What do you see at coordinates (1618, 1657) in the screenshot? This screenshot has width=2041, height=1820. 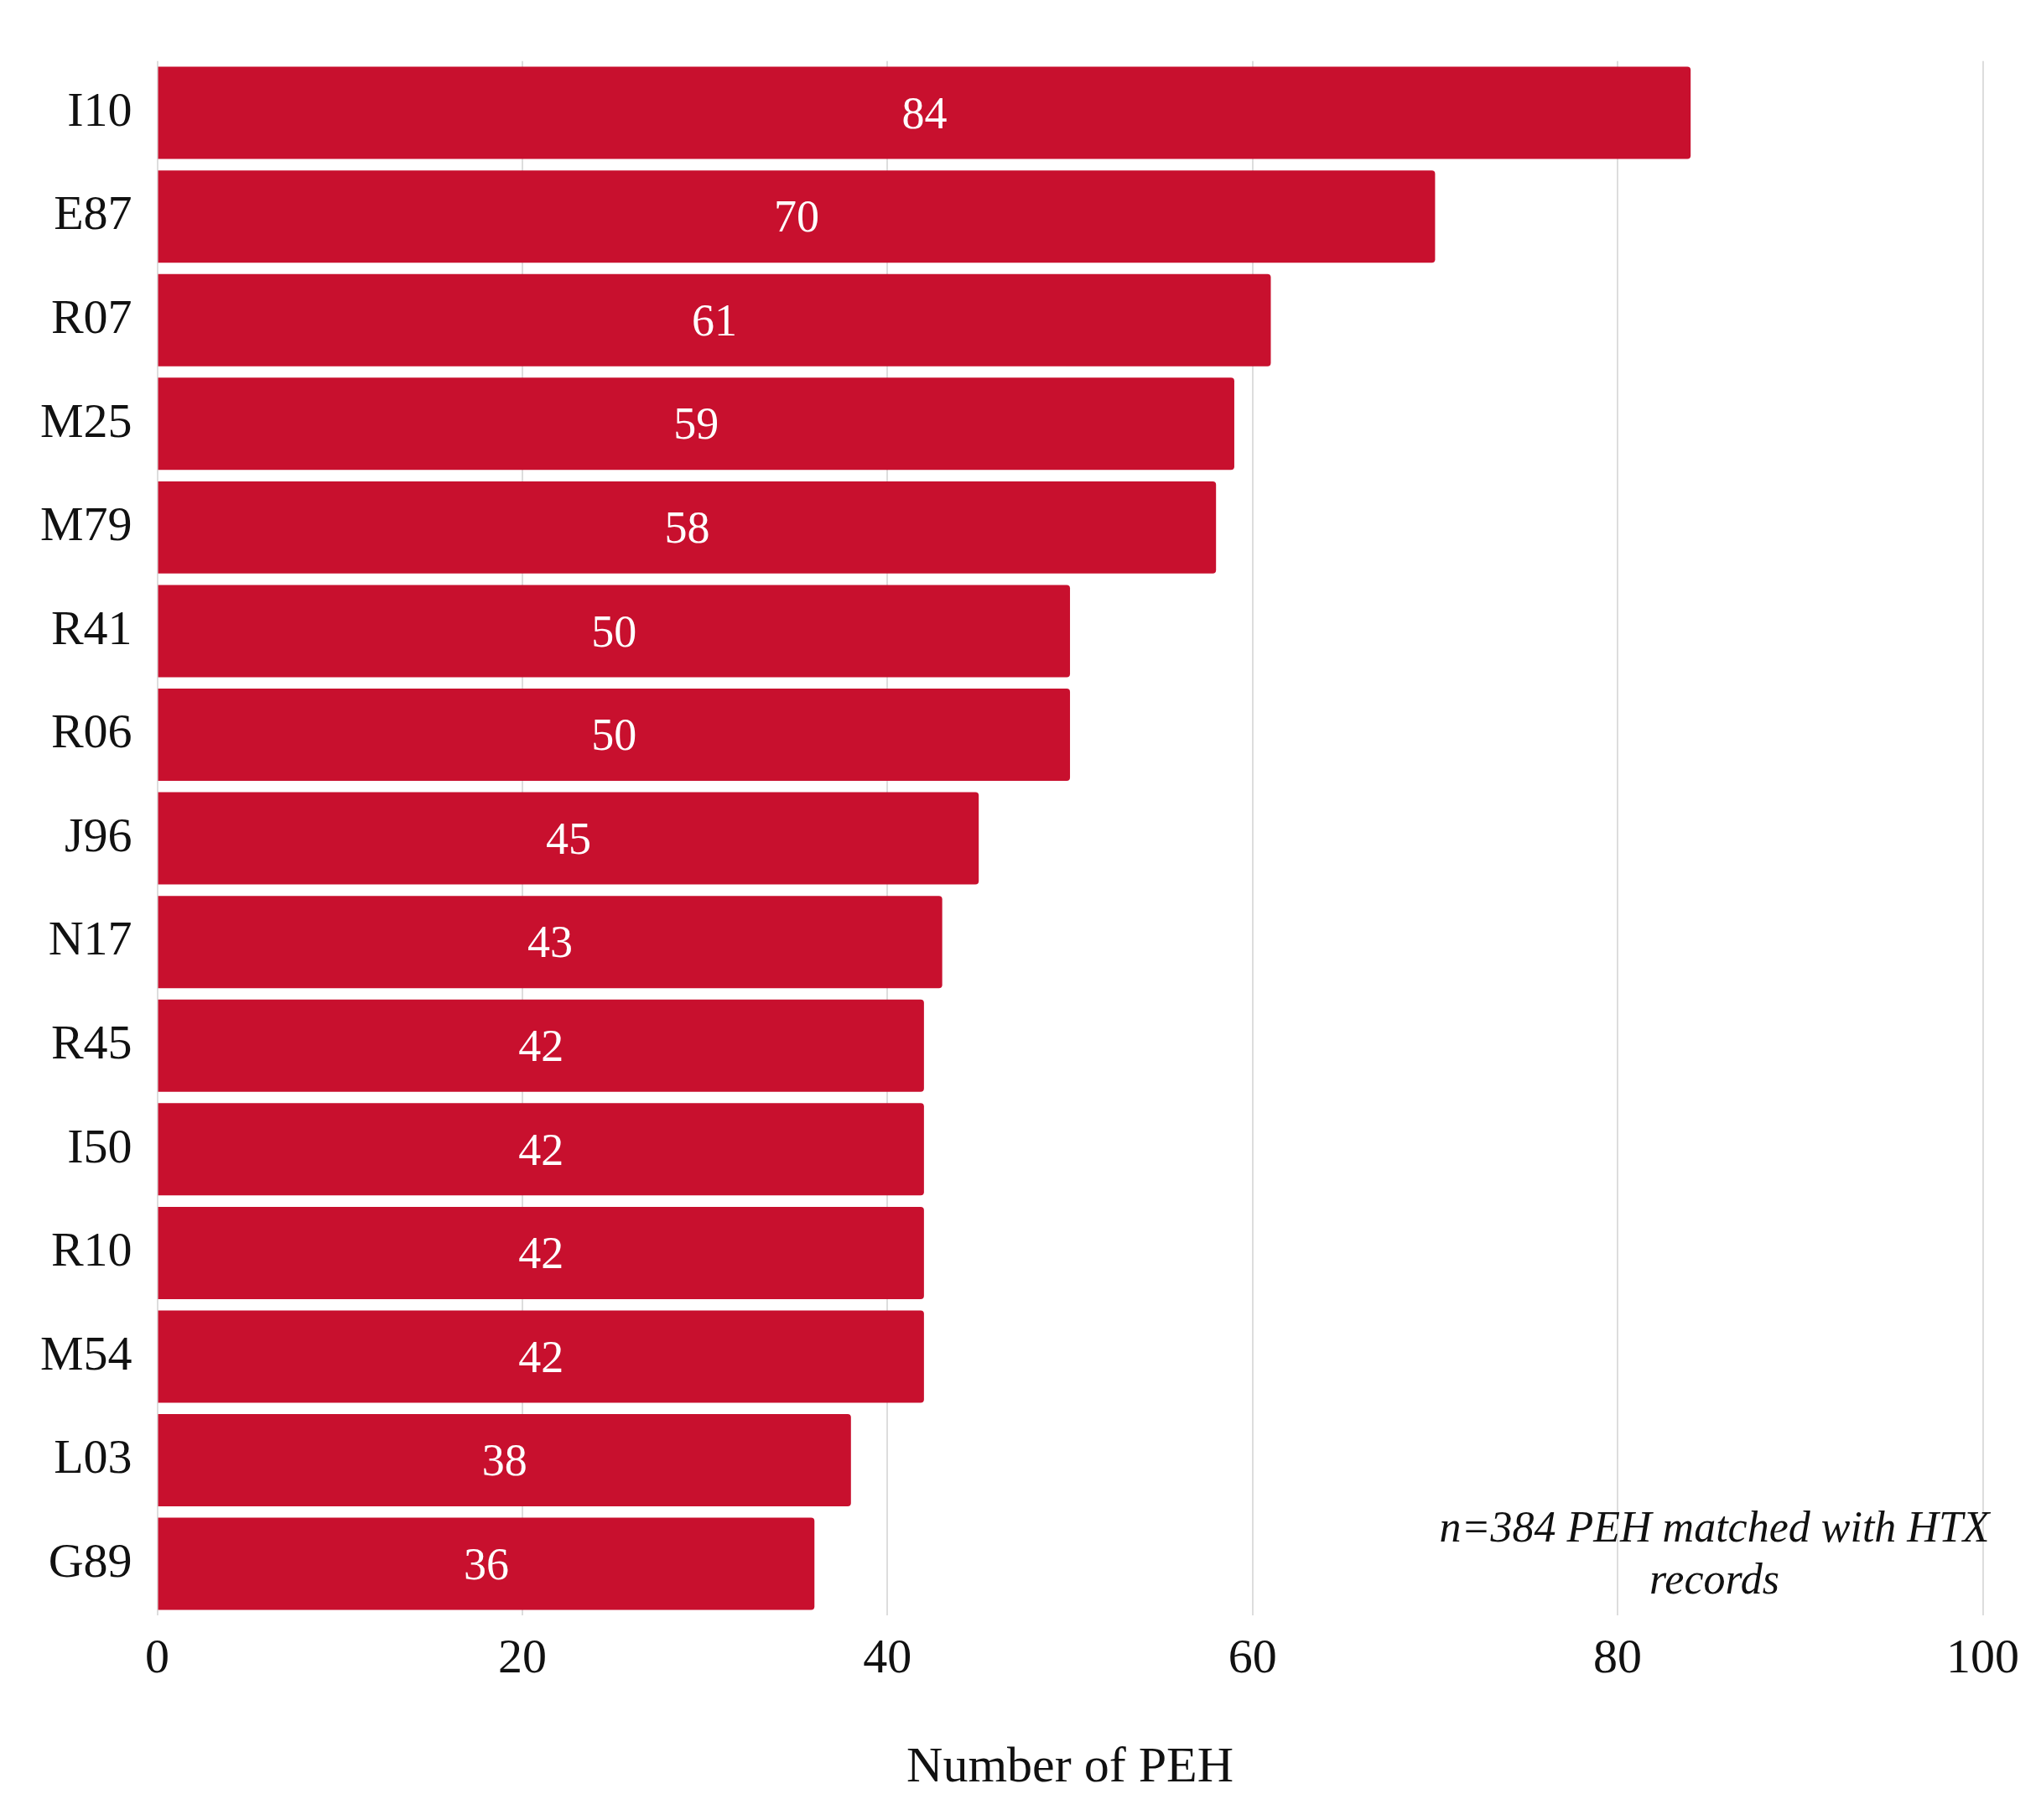 I see `x-tick-label: 80` at bounding box center [1618, 1657].